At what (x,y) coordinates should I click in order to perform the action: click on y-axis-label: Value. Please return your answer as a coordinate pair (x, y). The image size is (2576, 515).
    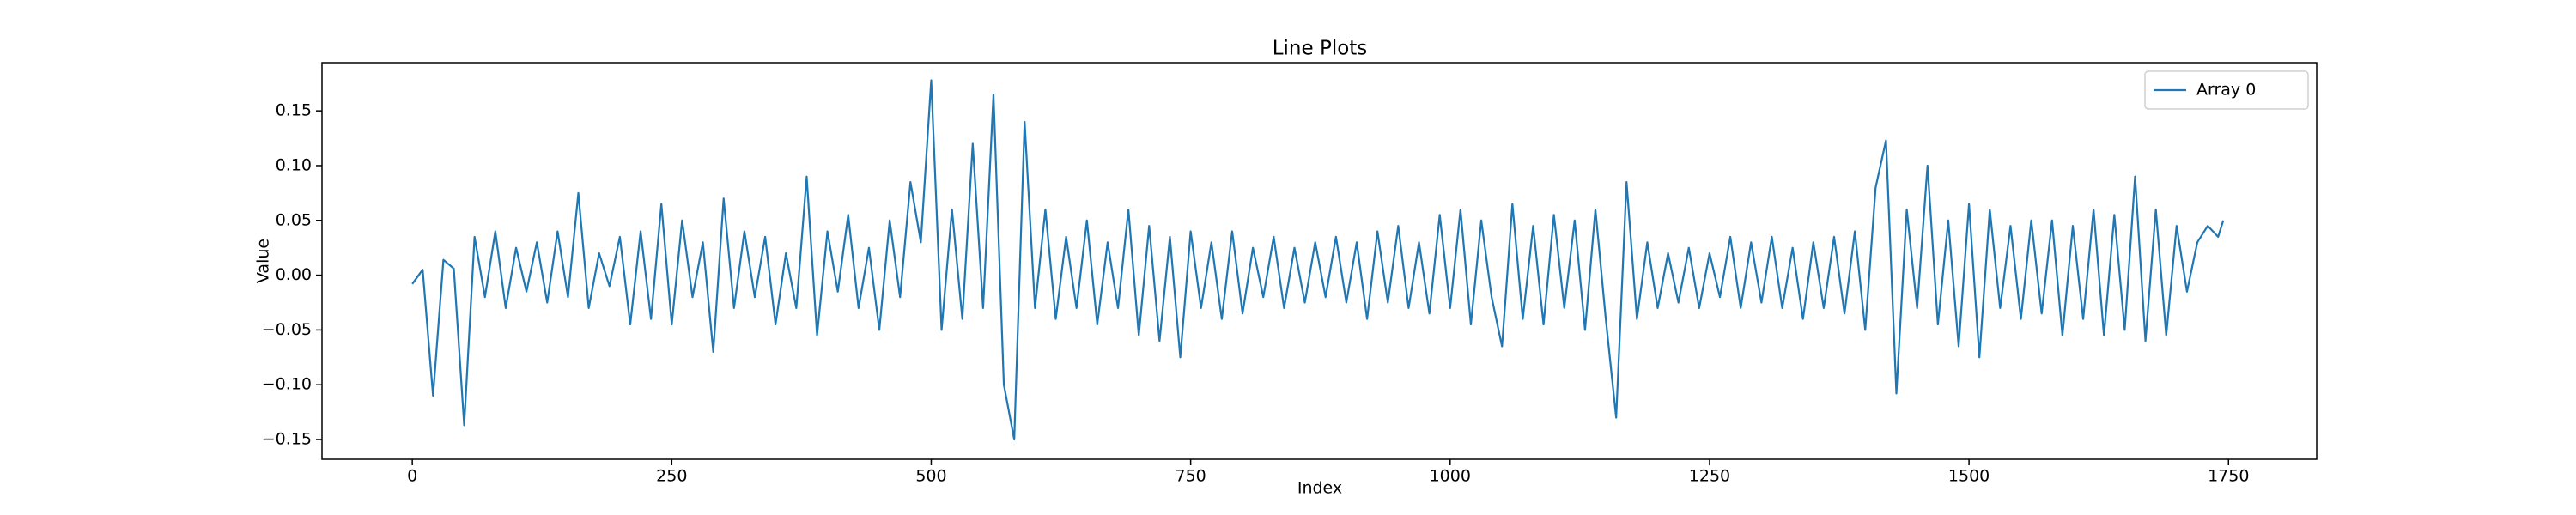
    Looking at the image, I should click on (263, 261).